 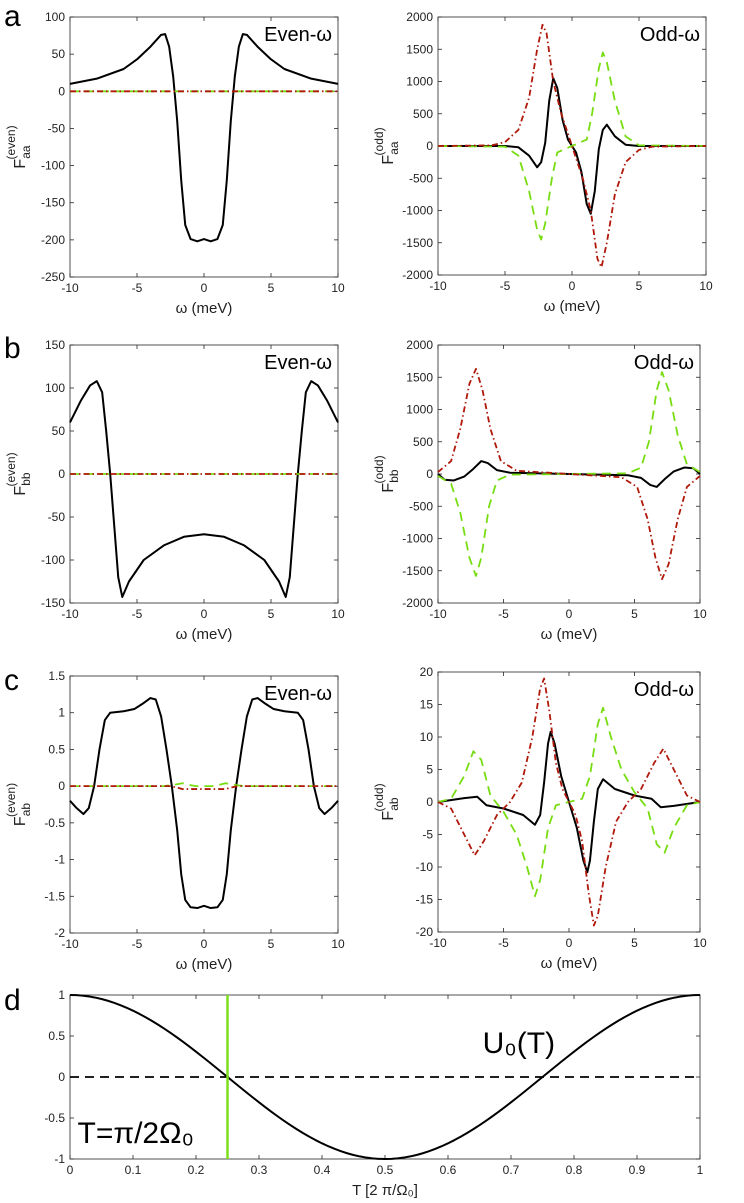 I want to click on x-tick-label: 1, so click(x=700, y=1170).